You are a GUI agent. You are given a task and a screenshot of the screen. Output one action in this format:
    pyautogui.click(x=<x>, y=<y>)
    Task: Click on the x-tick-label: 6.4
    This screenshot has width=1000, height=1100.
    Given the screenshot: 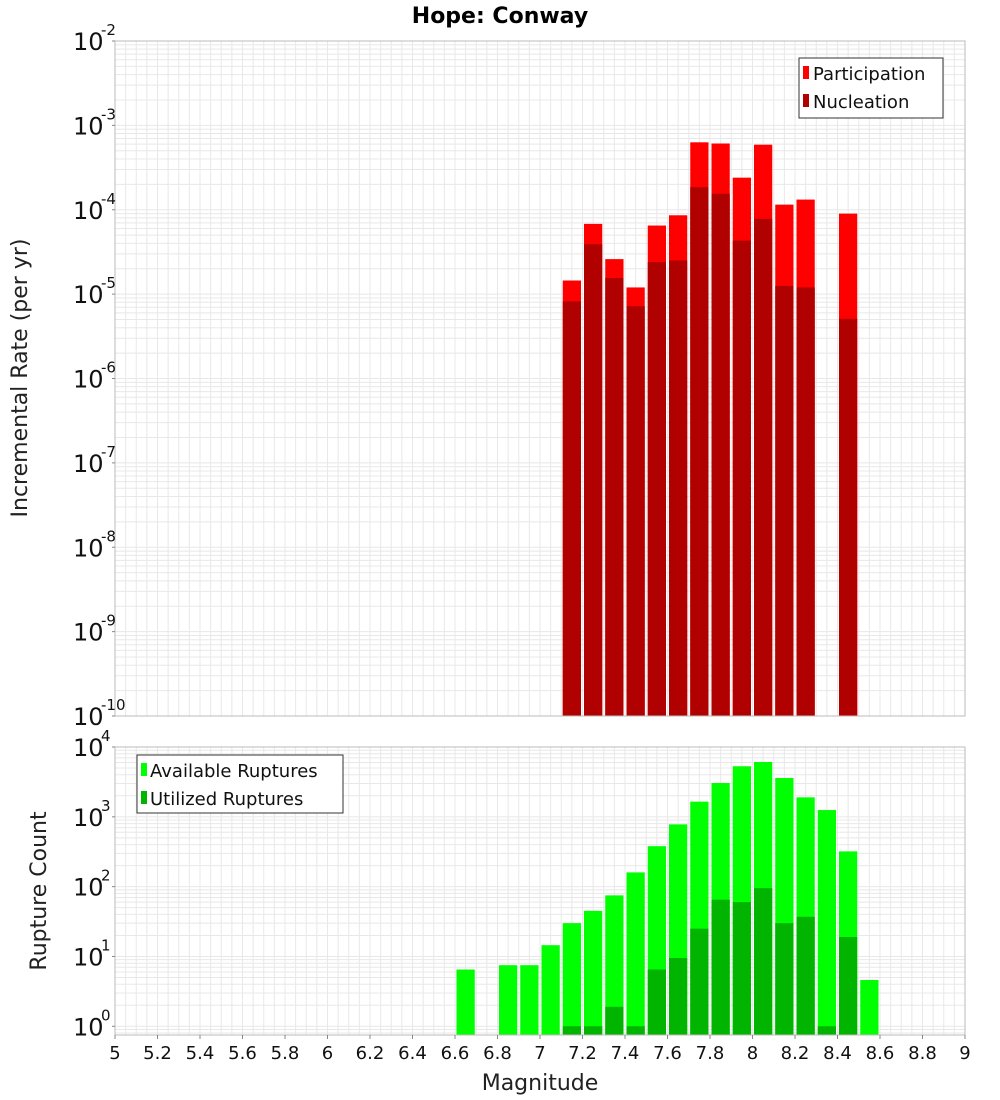 What is the action you would take?
    pyautogui.click(x=412, y=1053)
    